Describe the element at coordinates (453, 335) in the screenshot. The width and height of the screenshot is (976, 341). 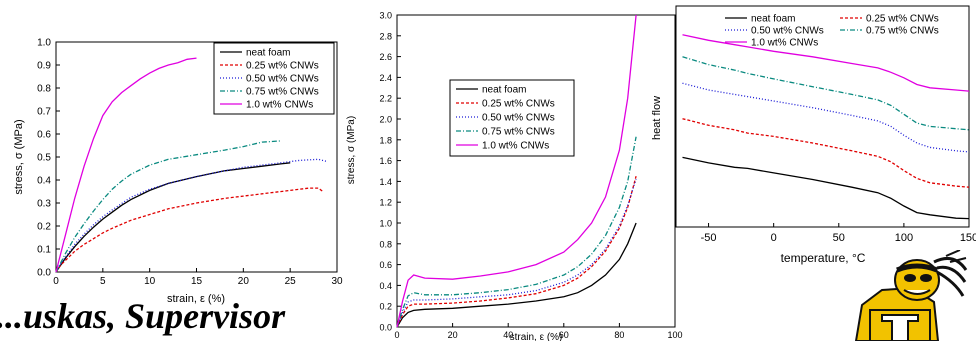
I see `chart-2-x-tick-label: 20` at that location.